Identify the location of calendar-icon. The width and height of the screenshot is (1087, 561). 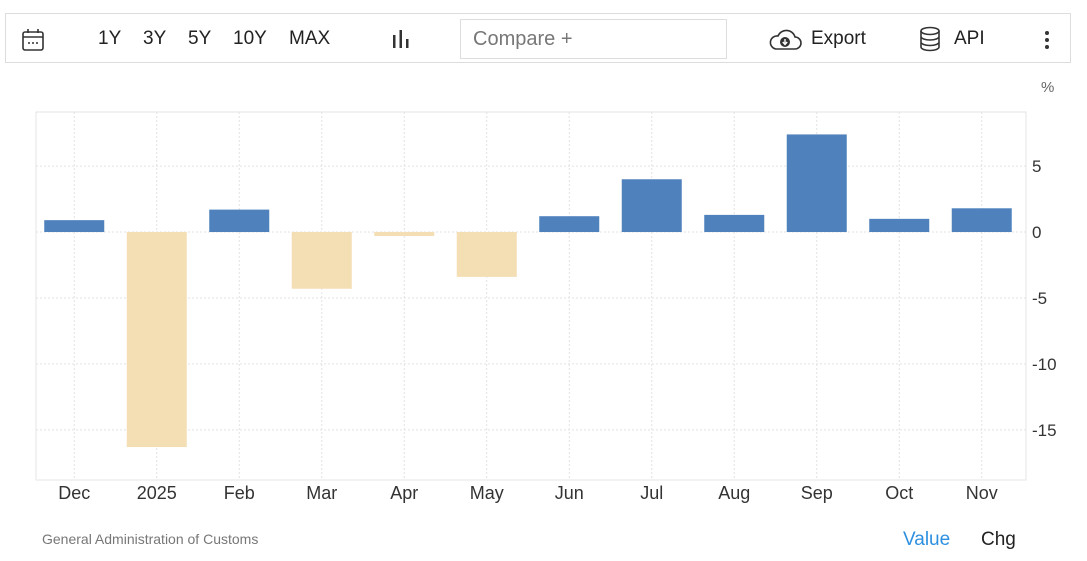
(33, 40).